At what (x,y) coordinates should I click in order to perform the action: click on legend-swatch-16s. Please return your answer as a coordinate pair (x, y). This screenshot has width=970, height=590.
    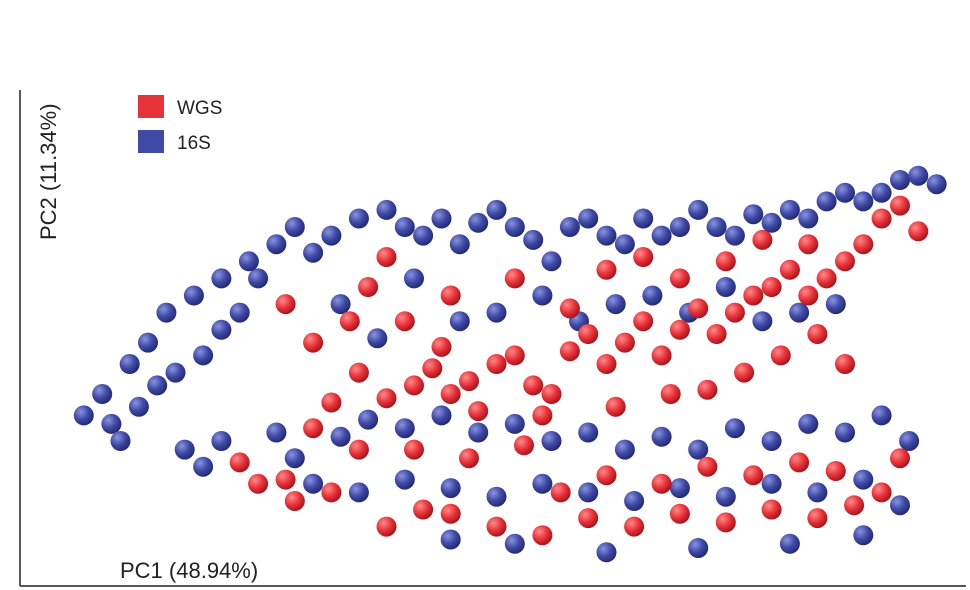
    Looking at the image, I should click on (151, 141).